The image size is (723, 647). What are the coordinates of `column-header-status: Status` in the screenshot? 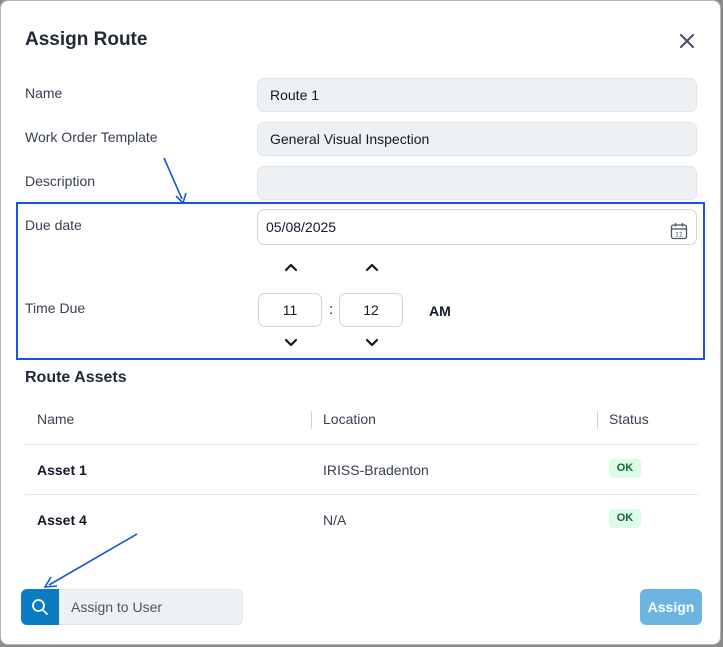 It's located at (629, 419).